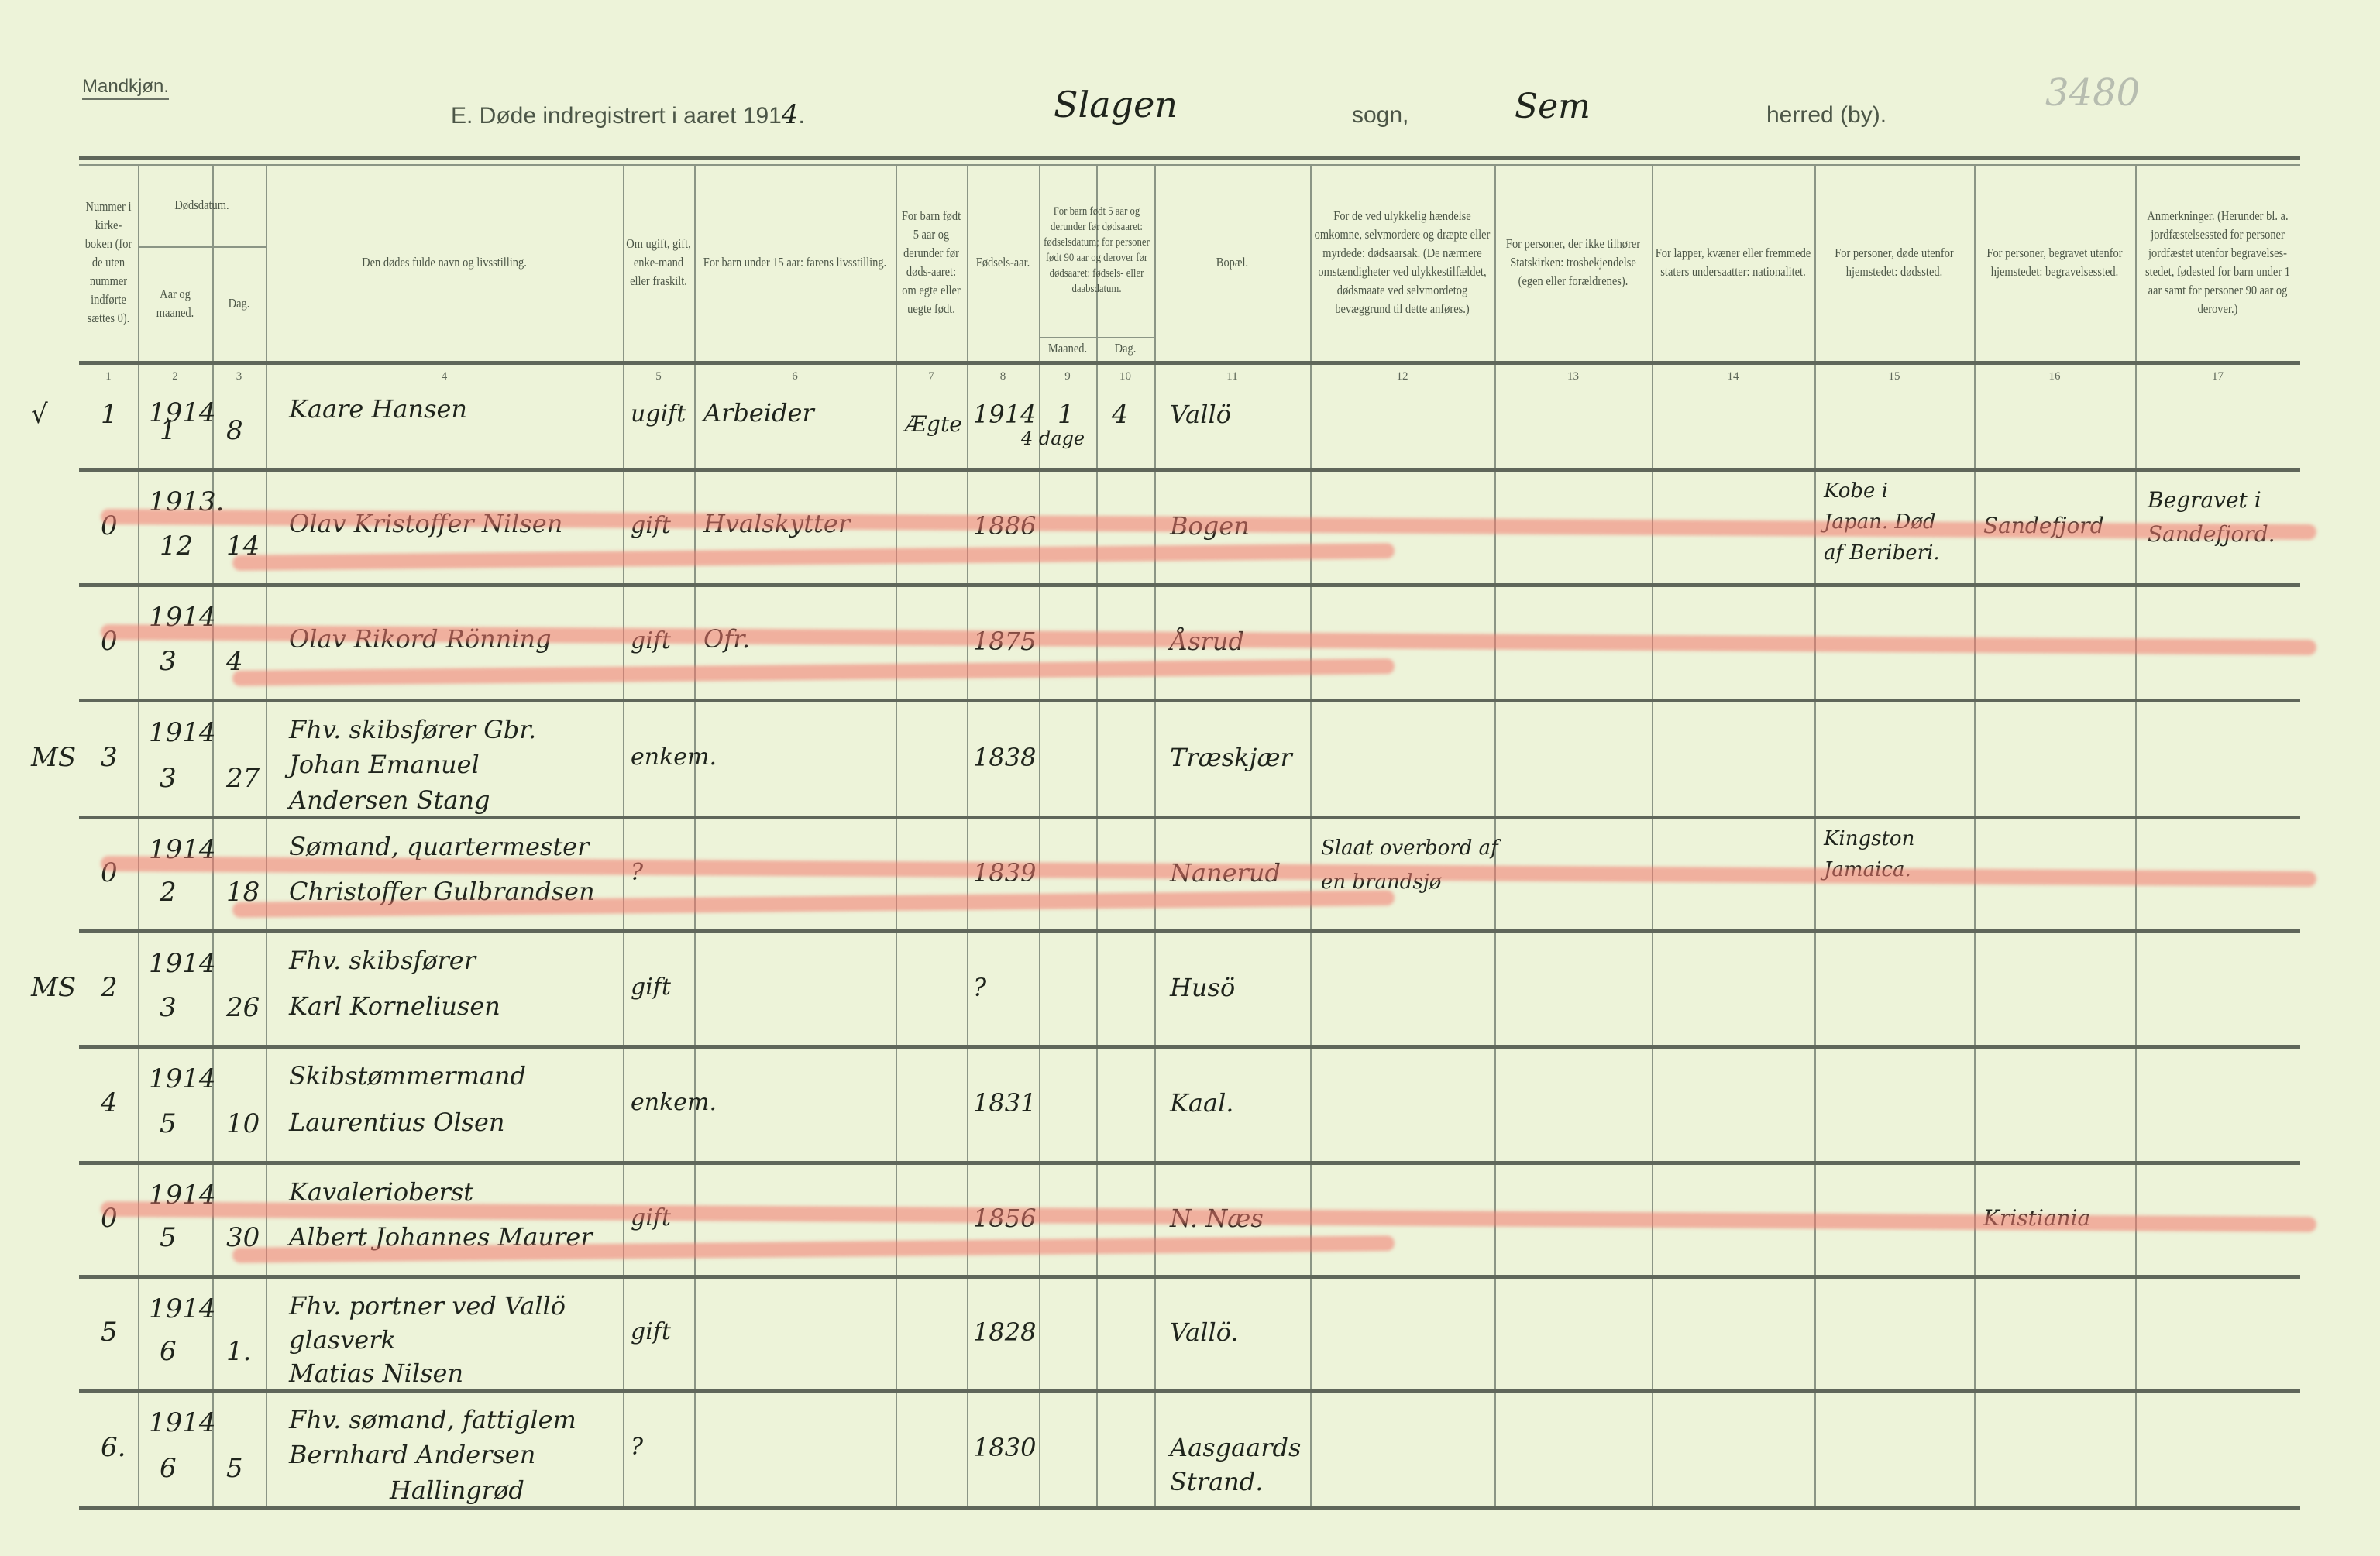 The image size is (2380, 1556). I want to click on column-number-13: 13, so click(1573, 376).